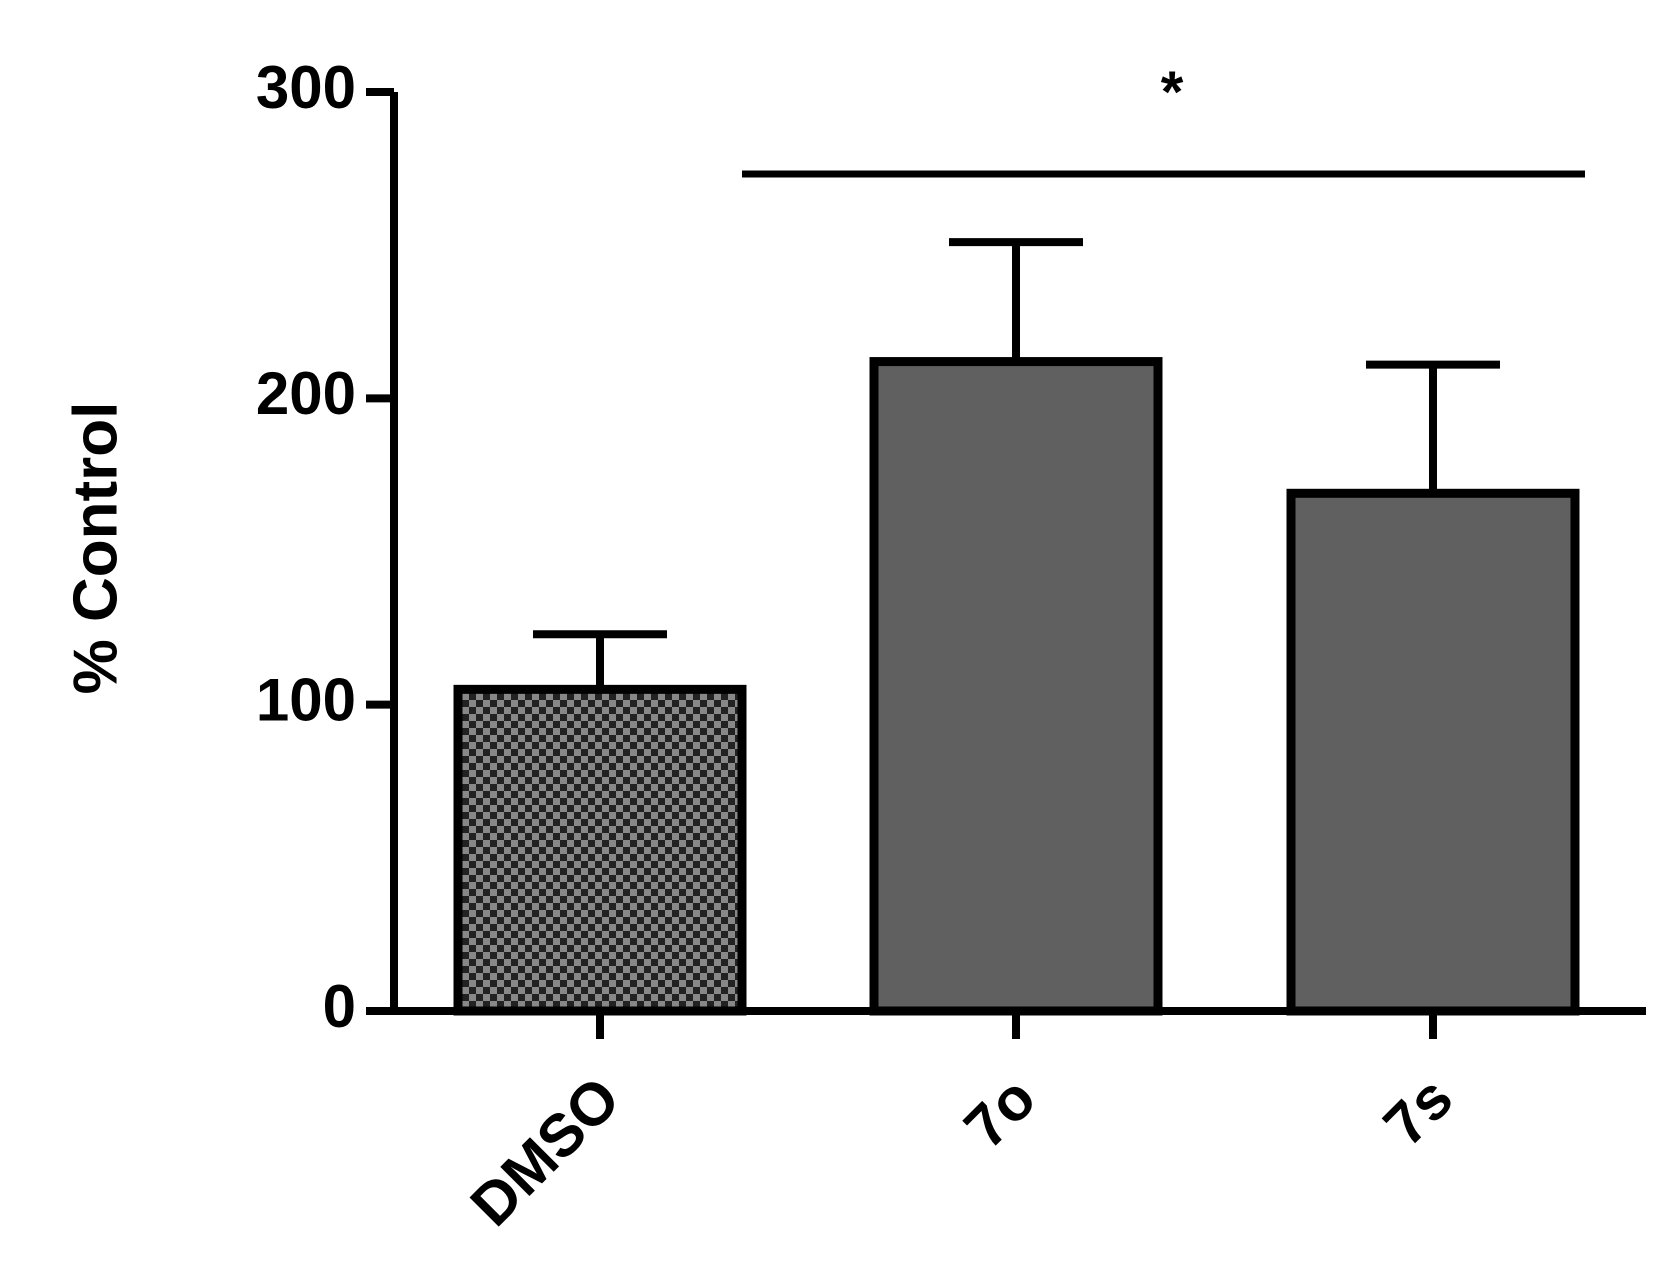 This screenshot has height=1280, width=1664. What do you see at coordinates (999, 1112) in the screenshot?
I see `x-tick-label: 7o` at bounding box center [999, 1112].